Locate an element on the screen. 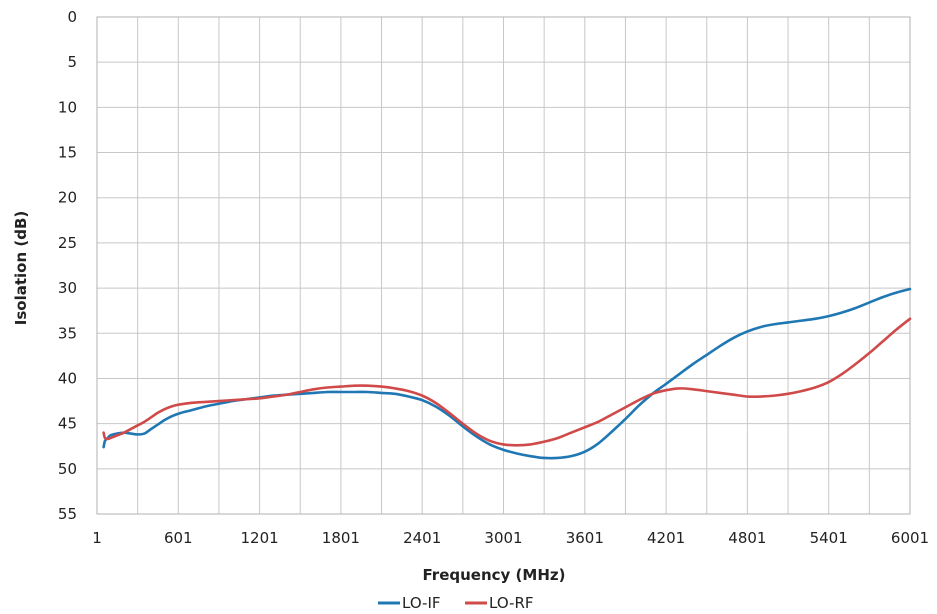 This screenshot has height=614, width=937. x-axis-title: Frequency (MHz) is located at coordinates (494, 575).